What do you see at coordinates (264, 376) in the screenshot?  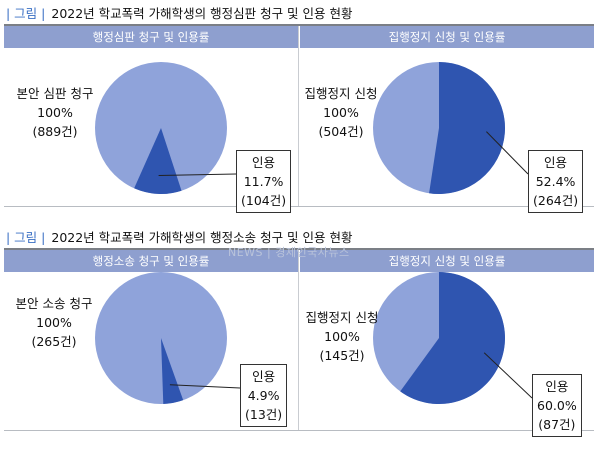 I see `chart-3-accepted-name: 인용` at bounding box center [264, 376].